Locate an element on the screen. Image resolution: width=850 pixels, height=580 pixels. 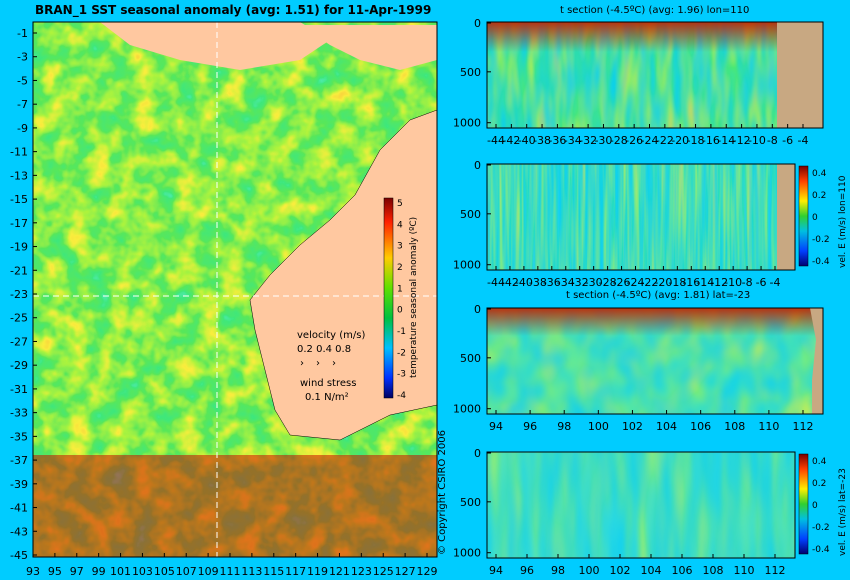
lon-tick-label: 101 is located at coordinates (120, 571).